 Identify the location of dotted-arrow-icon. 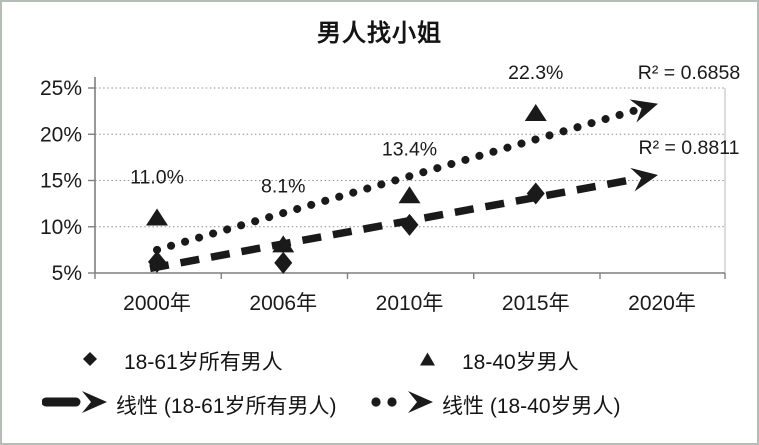
(401, 405).